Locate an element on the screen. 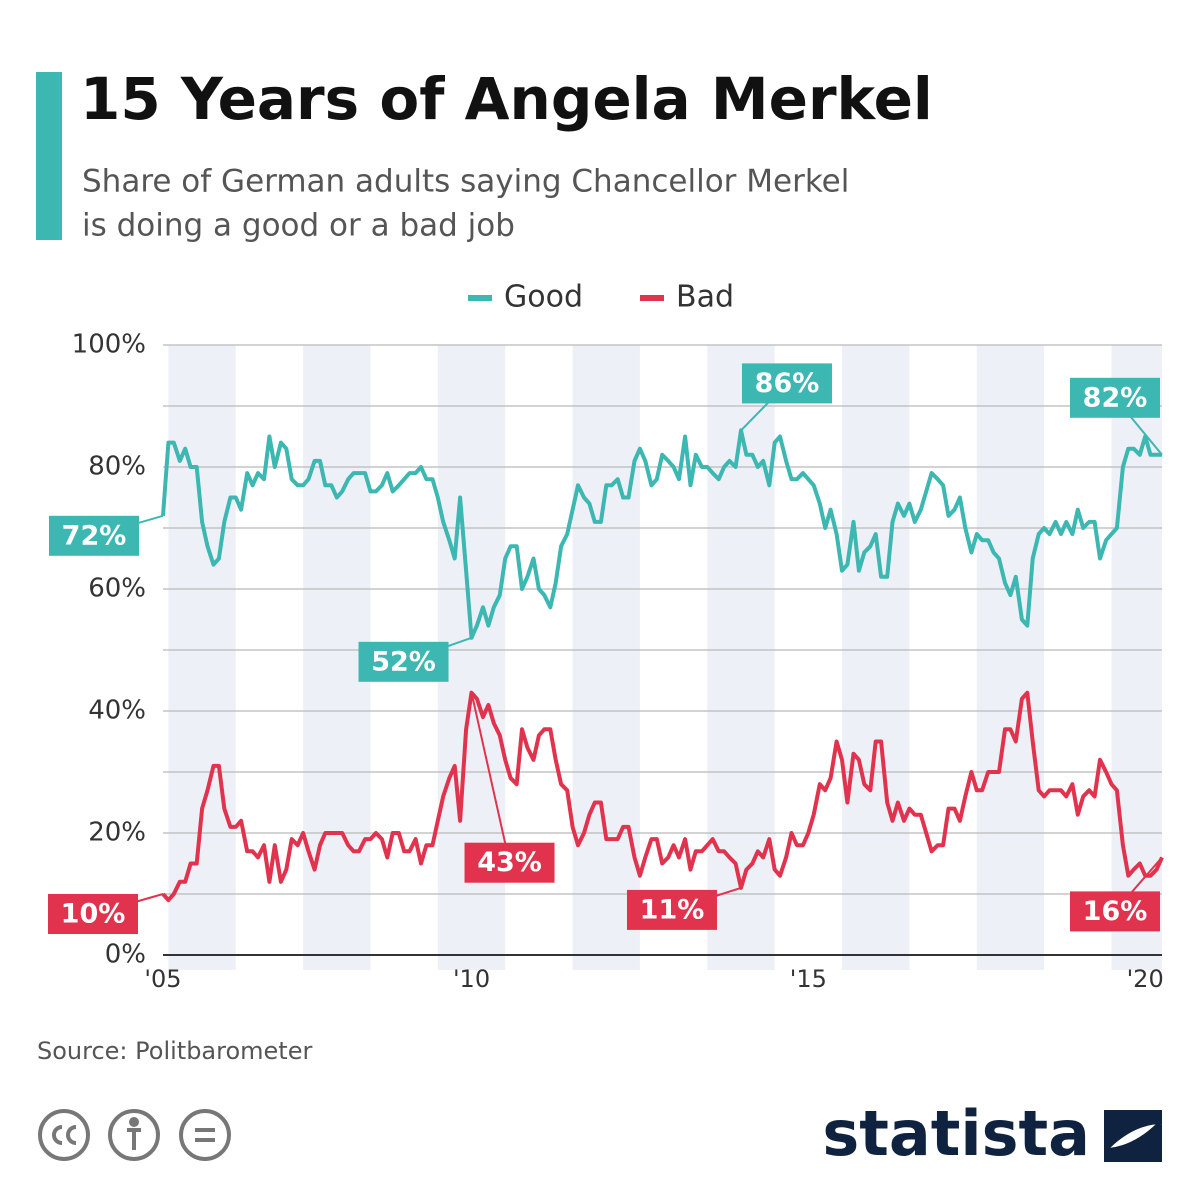 Image resolution: width=1200 pixels, height=1200 pixels. x-tick-label: '05 is located at coordinates (162, 979).